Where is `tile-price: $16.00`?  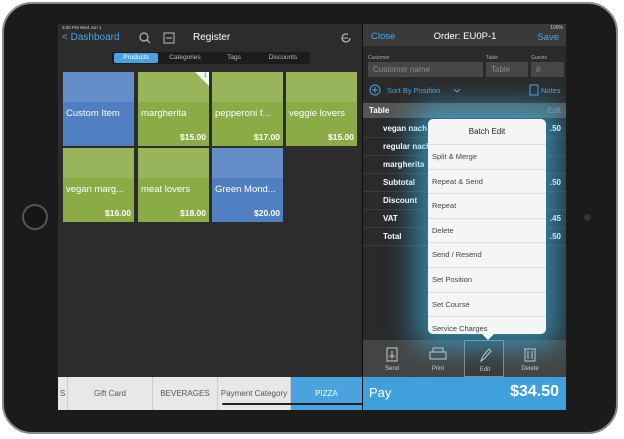
tile-price: $16.00 is located at coordinates (118, 213).